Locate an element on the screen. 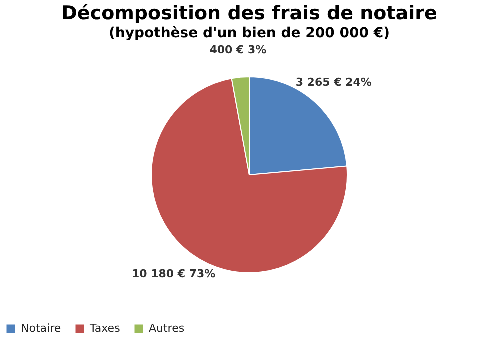 The width and height of the screenshot is (499, 342). data-label: 10 180 € 73% is located at coordinates (174, 274).